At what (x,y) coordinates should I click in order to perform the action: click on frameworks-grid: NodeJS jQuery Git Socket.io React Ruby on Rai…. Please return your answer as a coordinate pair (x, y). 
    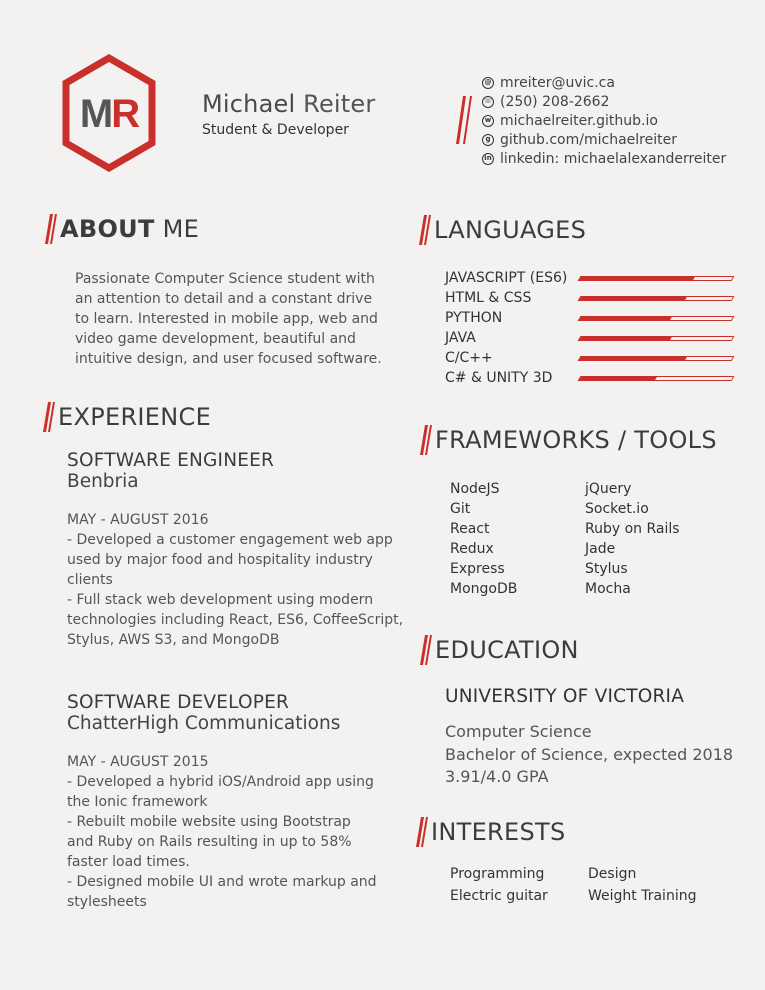
    Looking at the image, I should click on (587, 539).